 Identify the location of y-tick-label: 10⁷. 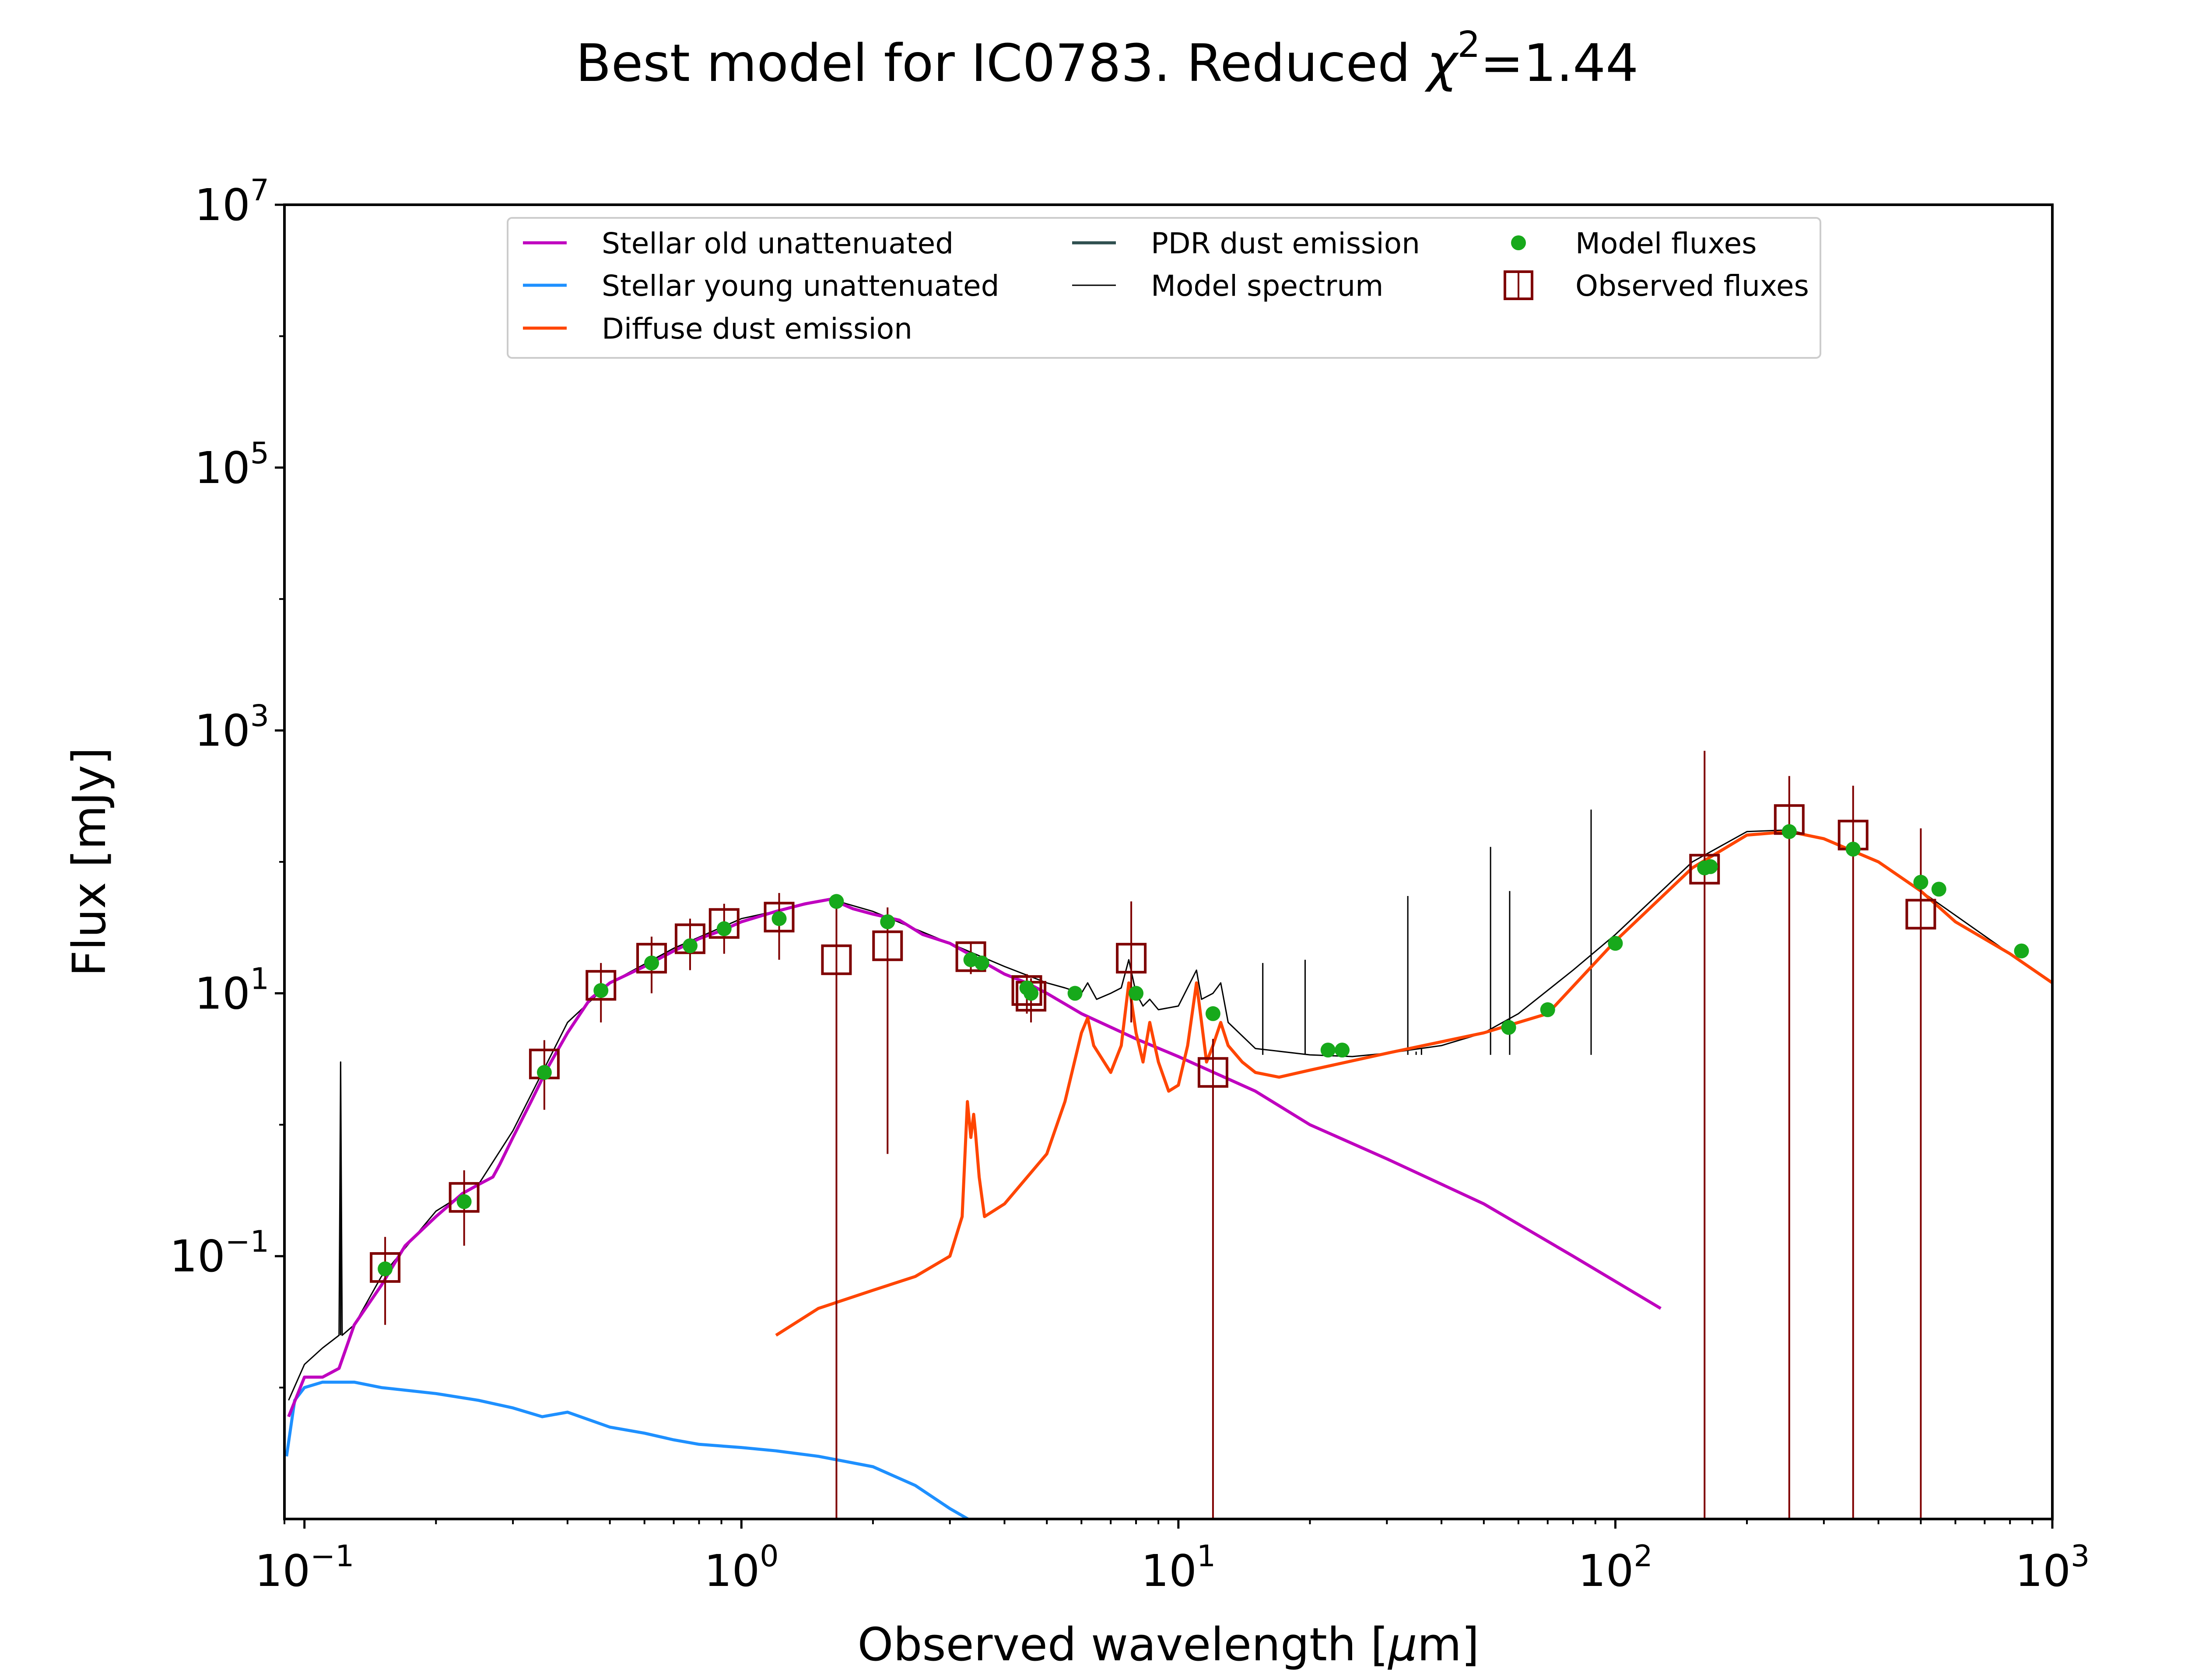
(231, 202).